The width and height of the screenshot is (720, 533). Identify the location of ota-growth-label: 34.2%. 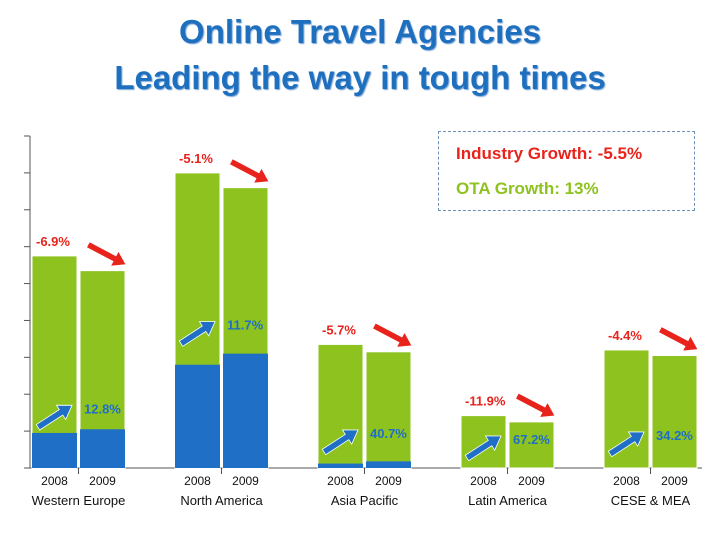
(674, 435).